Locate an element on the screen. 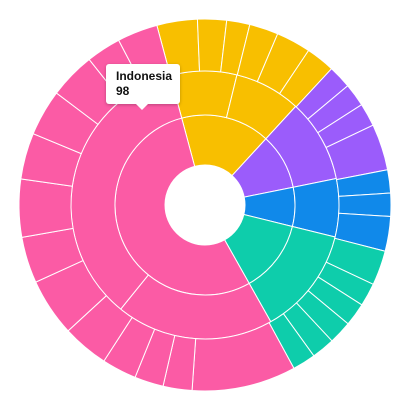  tooltip-value: 98 is located at coordinates (123, 91).